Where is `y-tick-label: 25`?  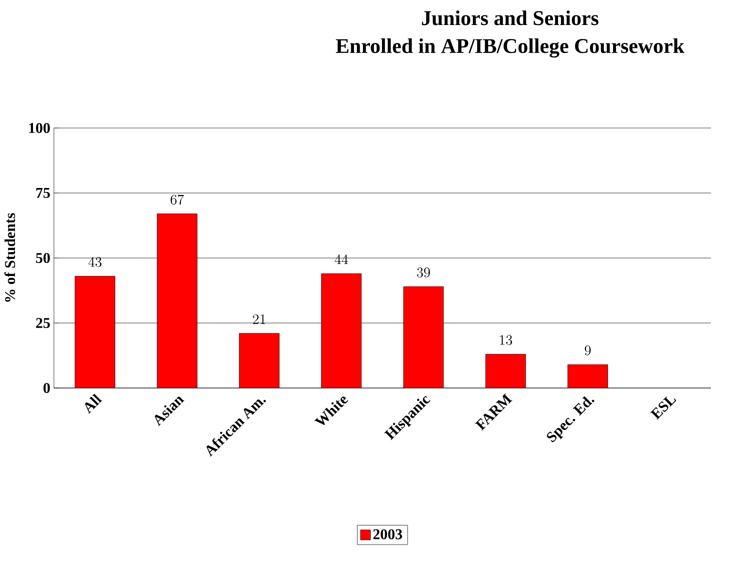
y-tick-label: 25 is located at coordinates (43, 323).